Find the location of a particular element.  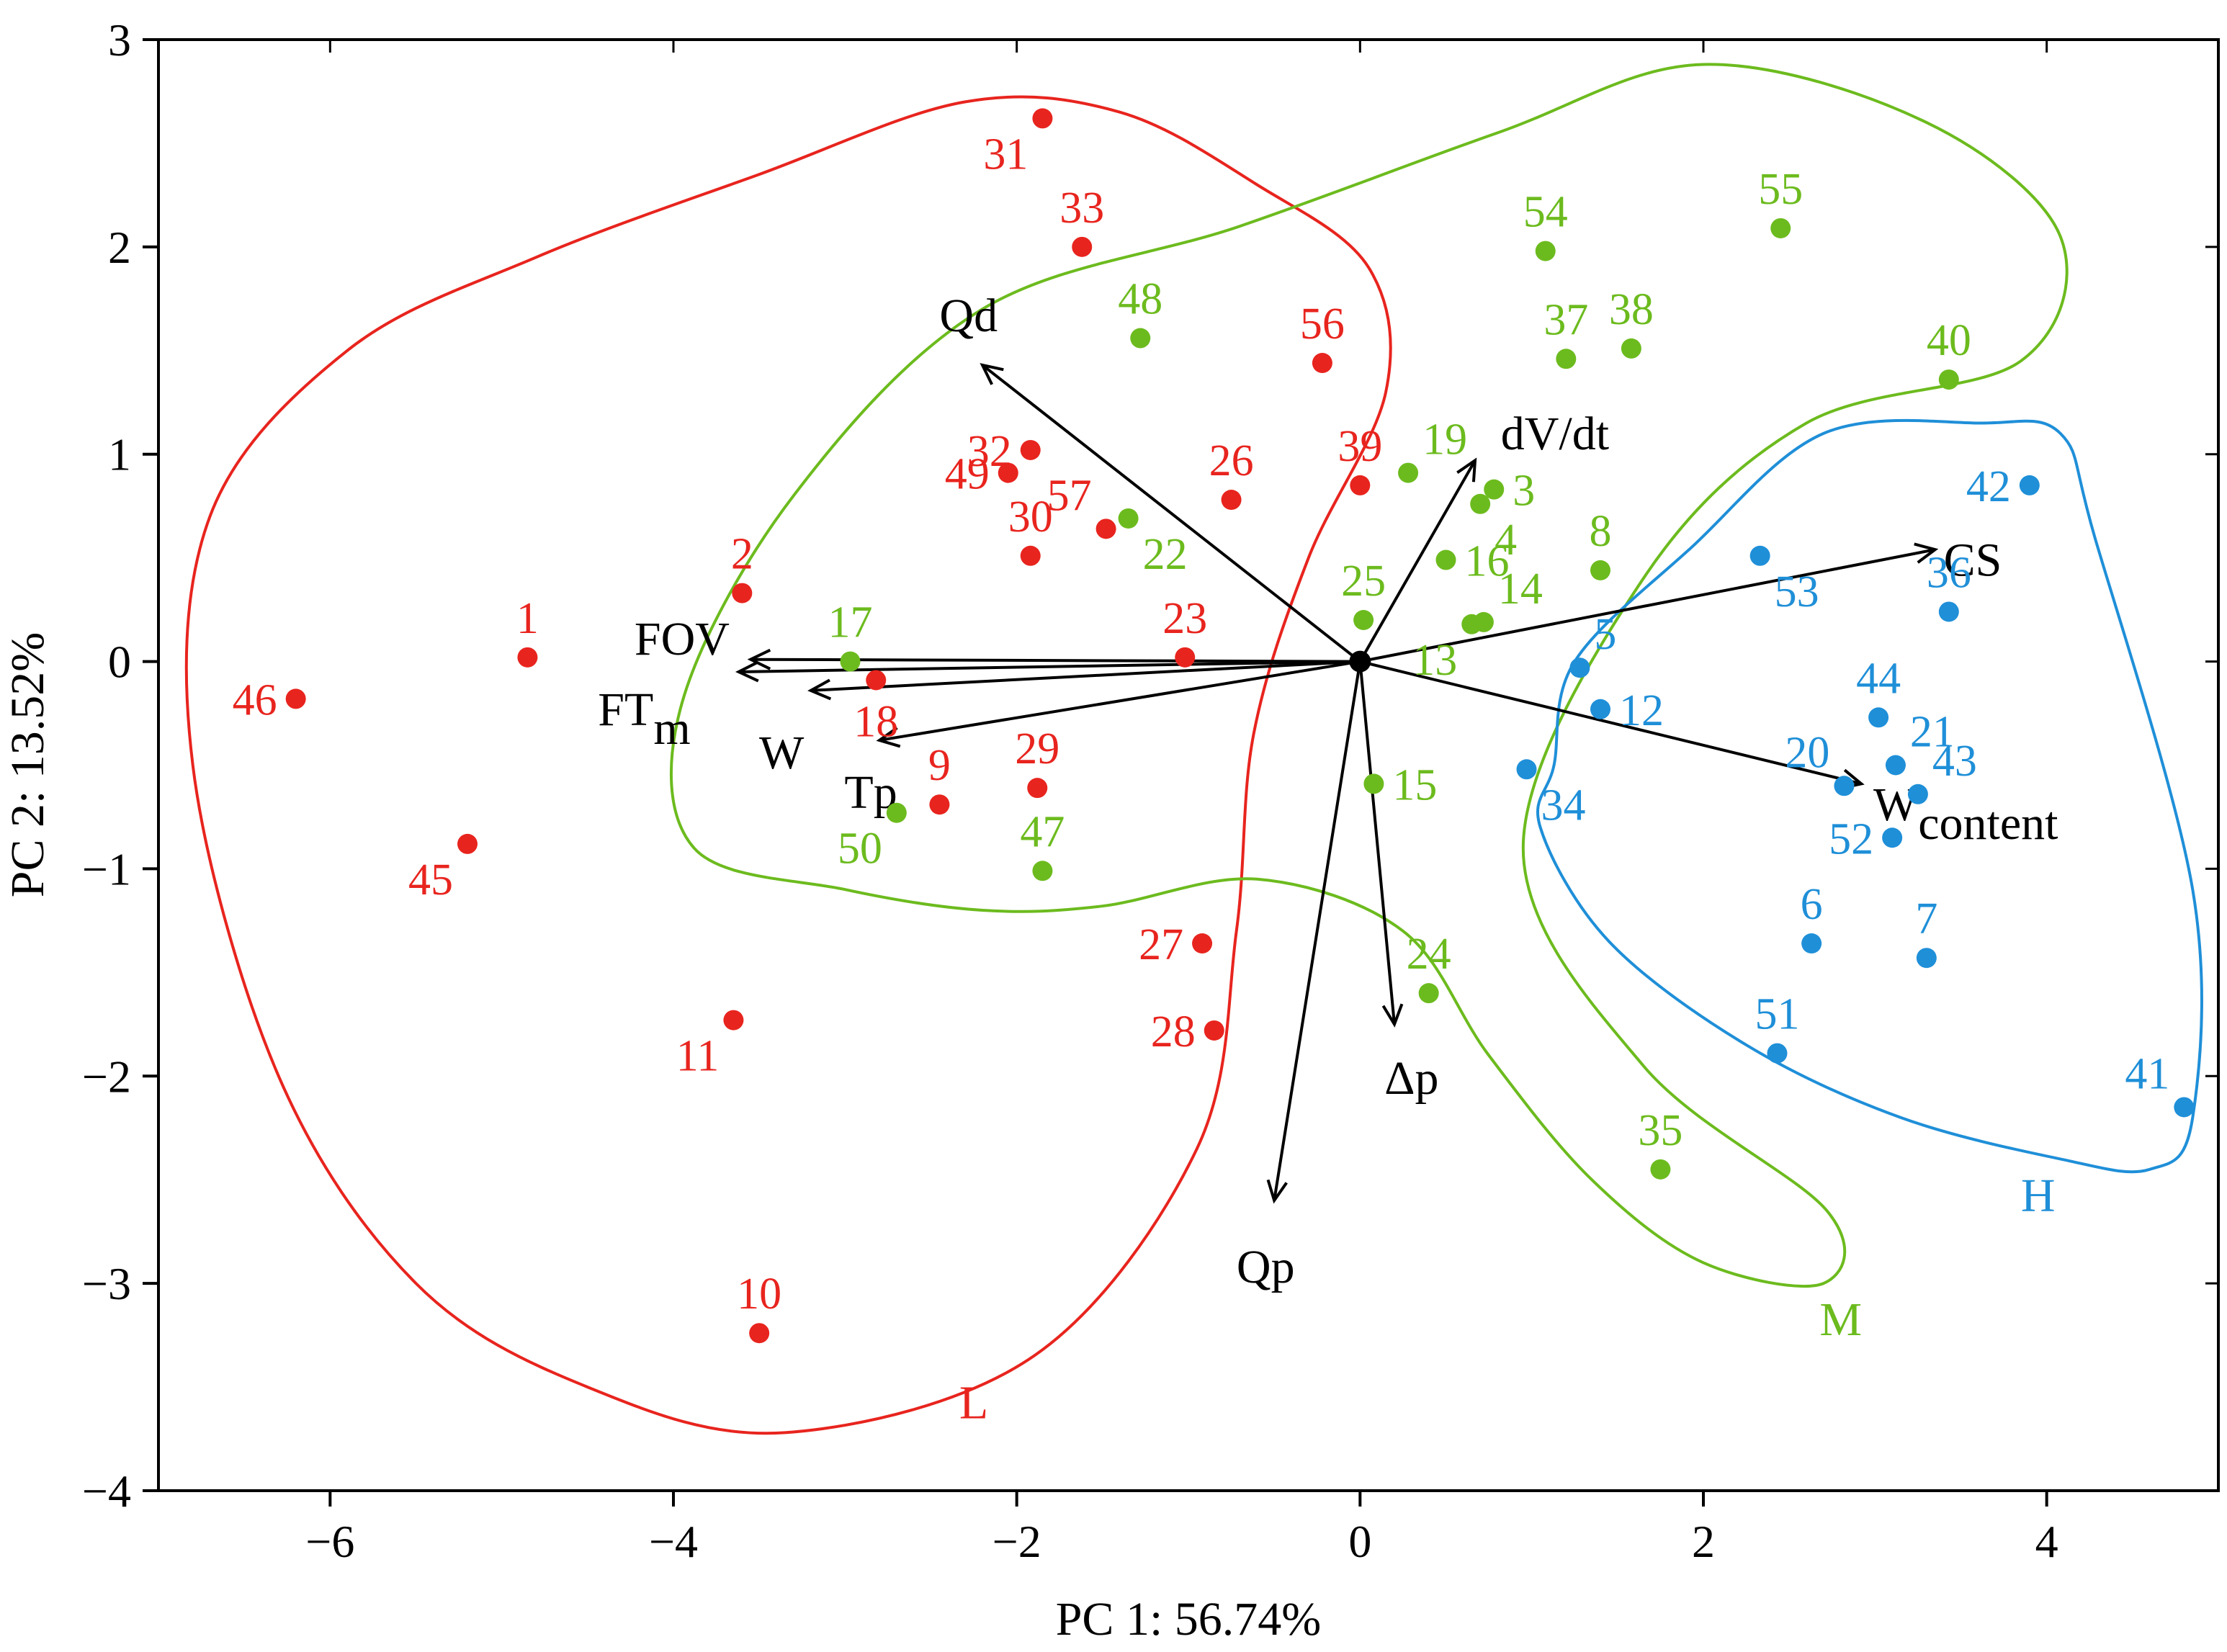

point-label: 19 is located at coordinates (1445, 440).